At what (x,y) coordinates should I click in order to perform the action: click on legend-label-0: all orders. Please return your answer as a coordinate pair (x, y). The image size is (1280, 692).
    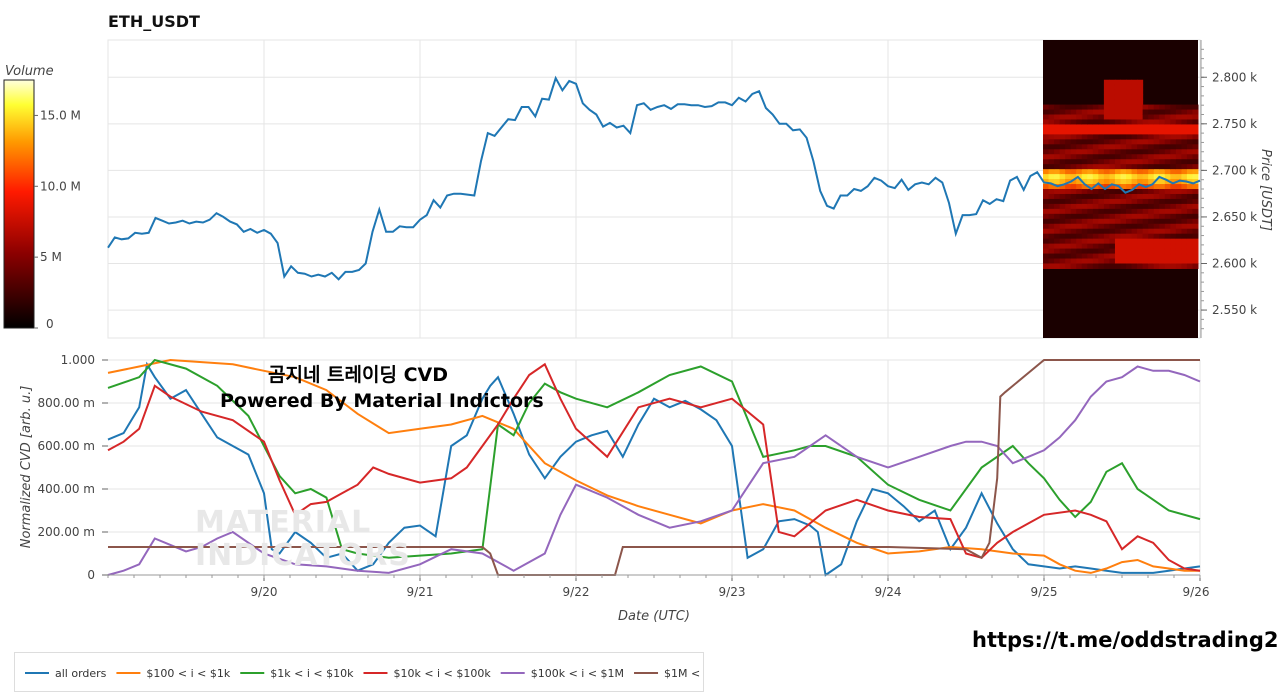
    Looking at the image, I should click on (81, 673).